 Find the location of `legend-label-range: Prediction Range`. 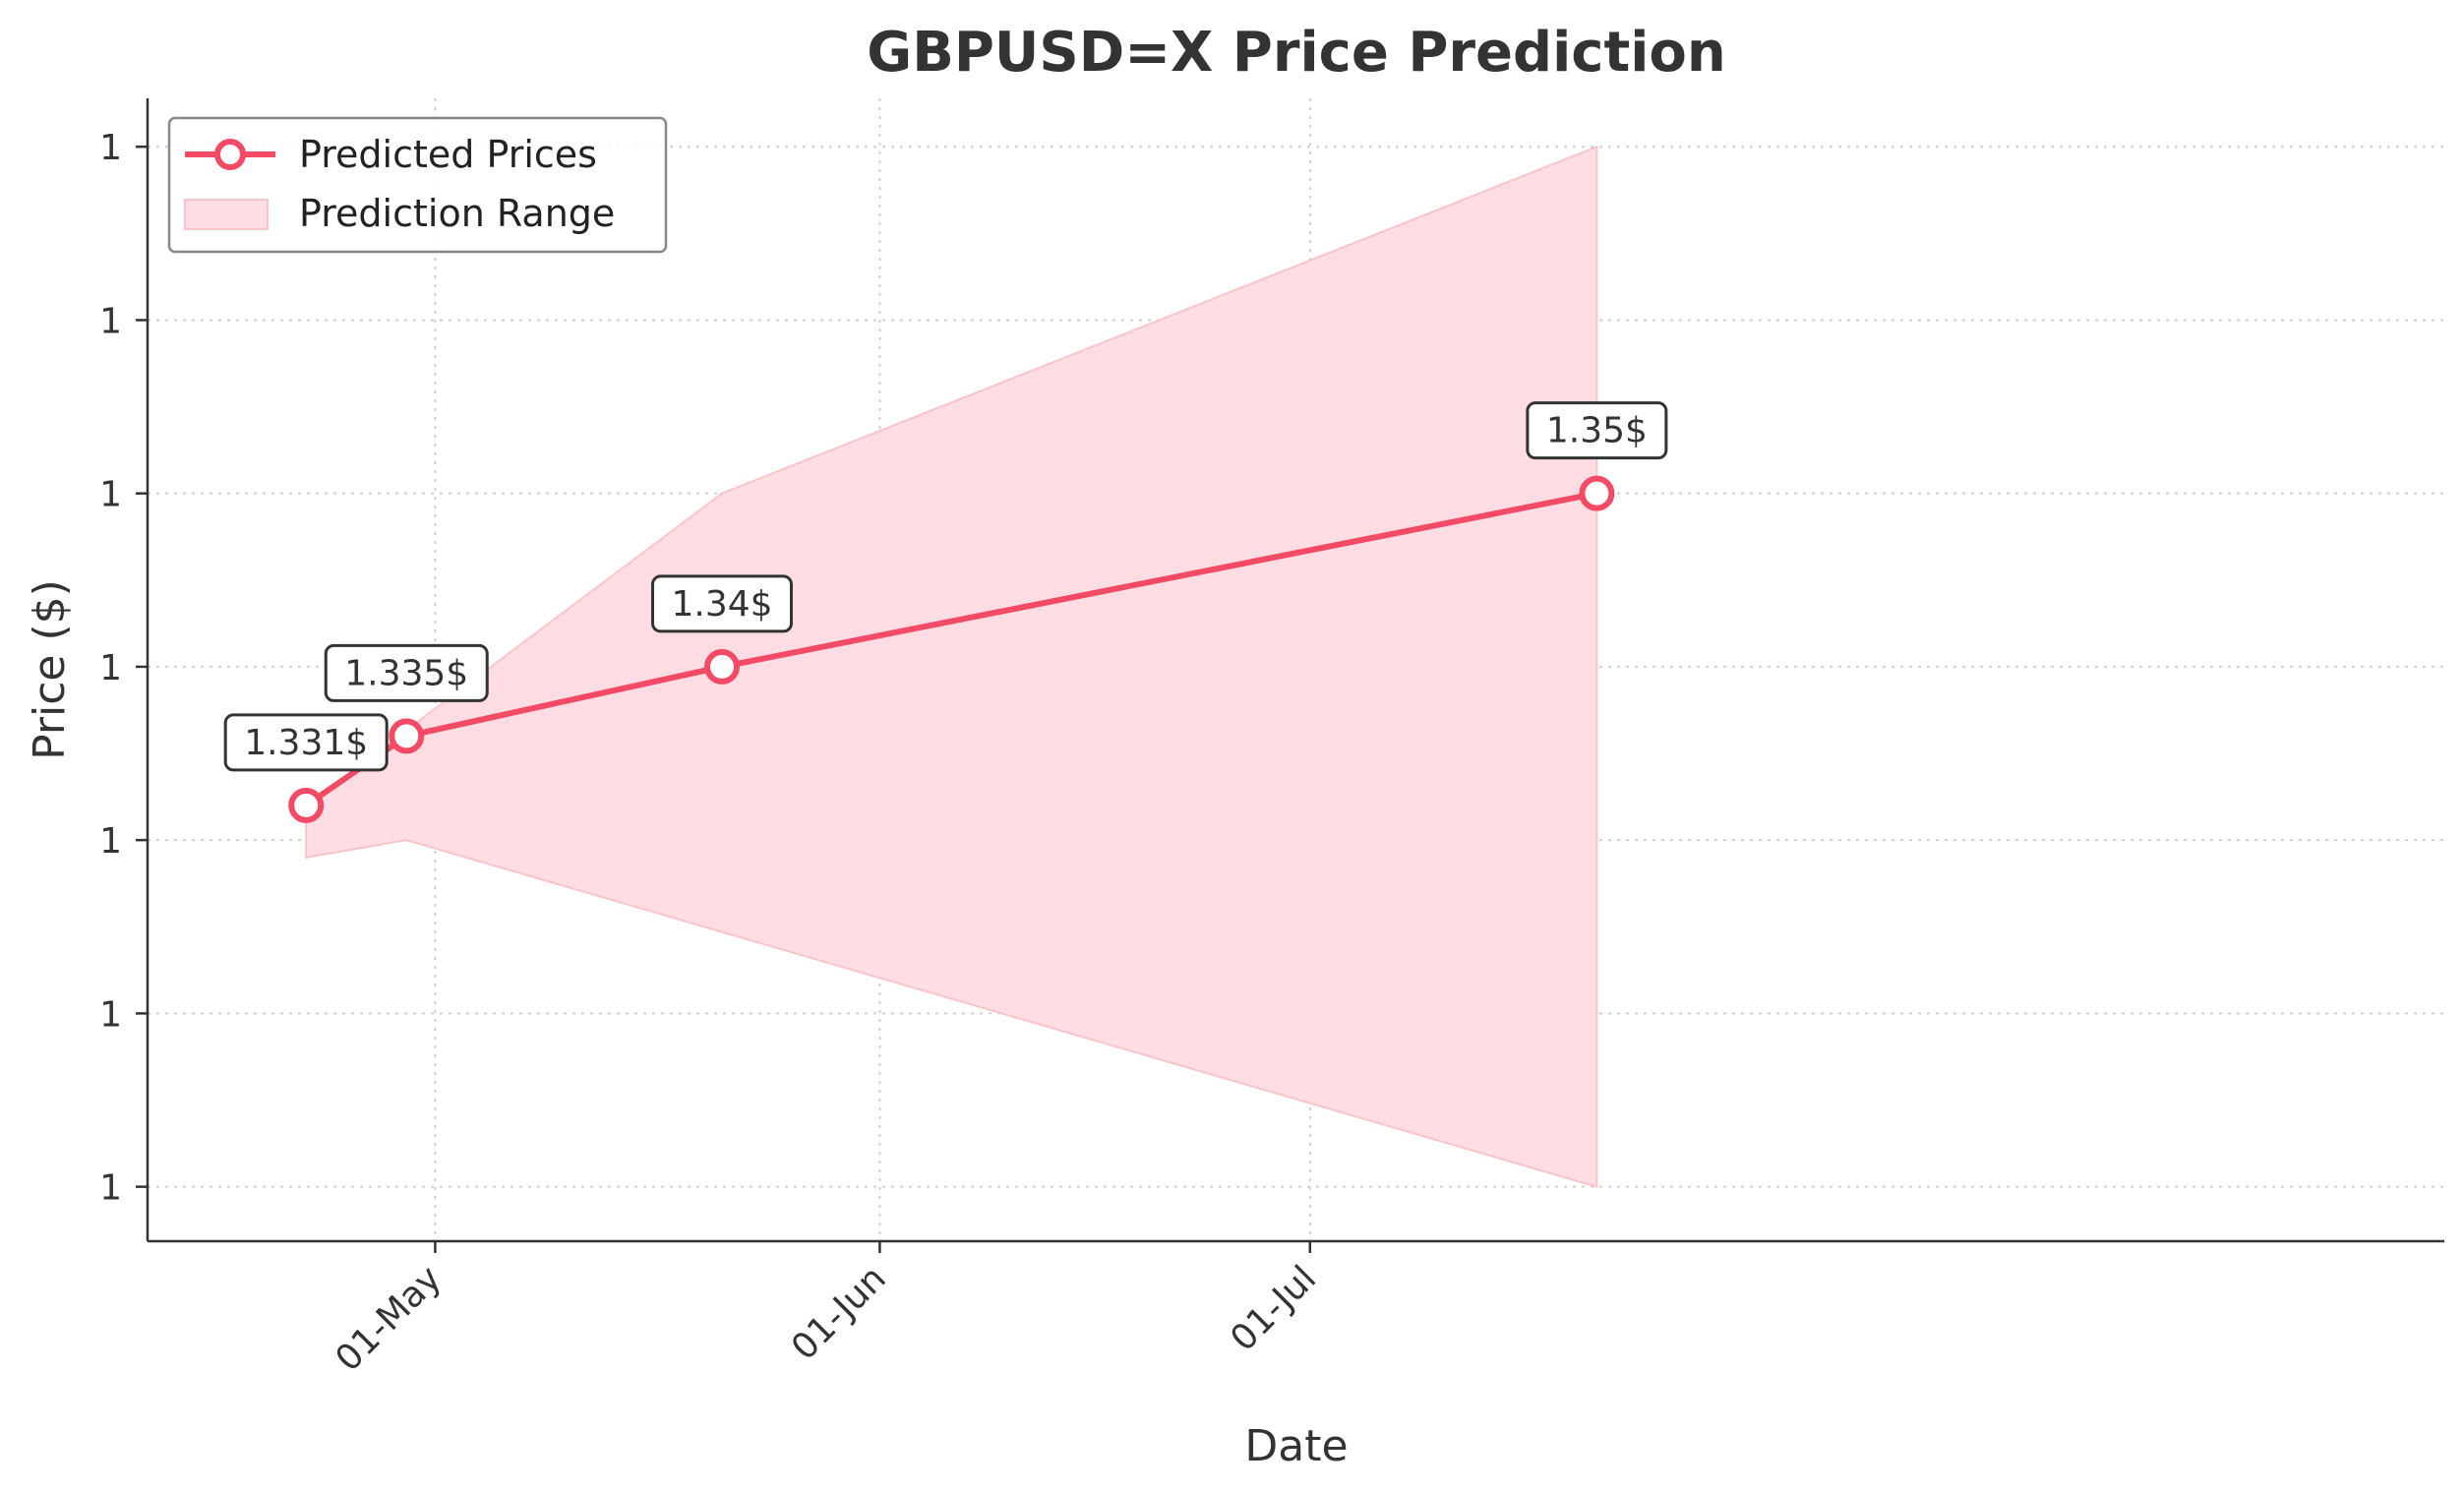

legend-label-range: Prediction Range is located at coordinates (457, 214).